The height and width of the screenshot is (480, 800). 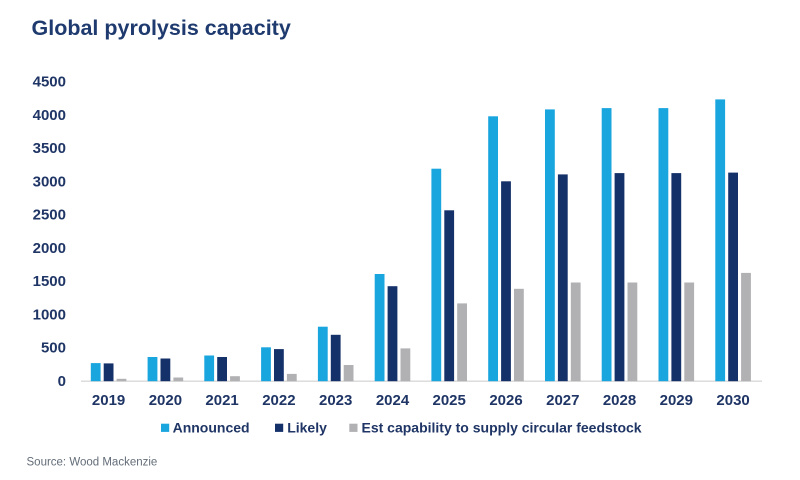 I want to click on svg-text: 2023, so click(x=335, y=400).